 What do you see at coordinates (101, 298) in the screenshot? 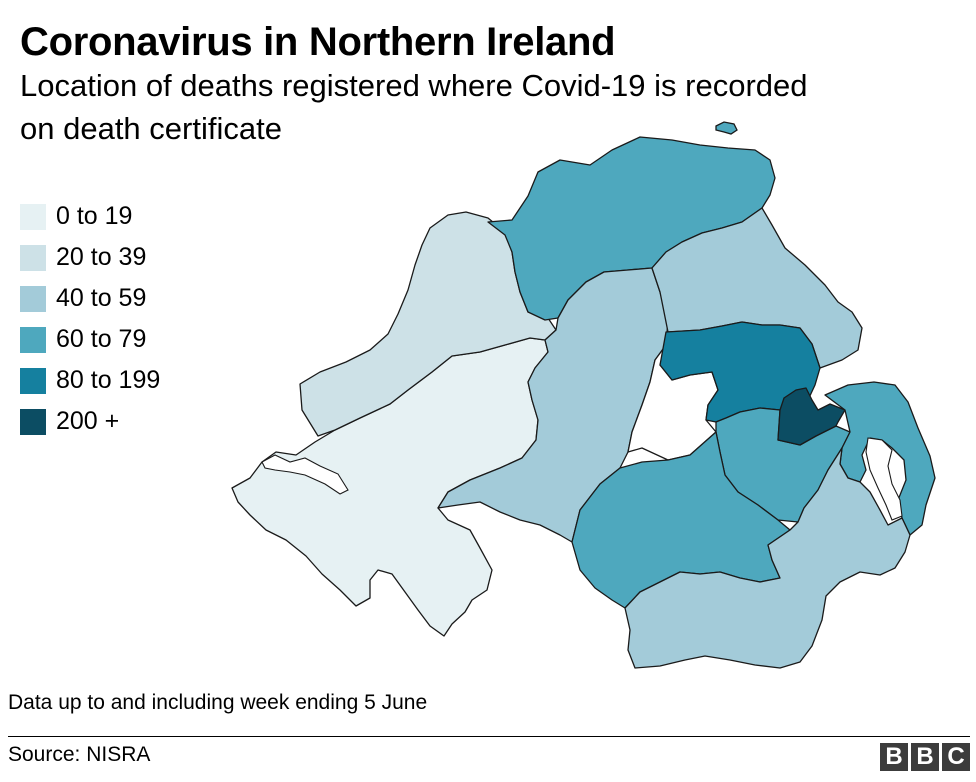
I see `legend-label: 40 to 59` at bounding box center [101, 298].